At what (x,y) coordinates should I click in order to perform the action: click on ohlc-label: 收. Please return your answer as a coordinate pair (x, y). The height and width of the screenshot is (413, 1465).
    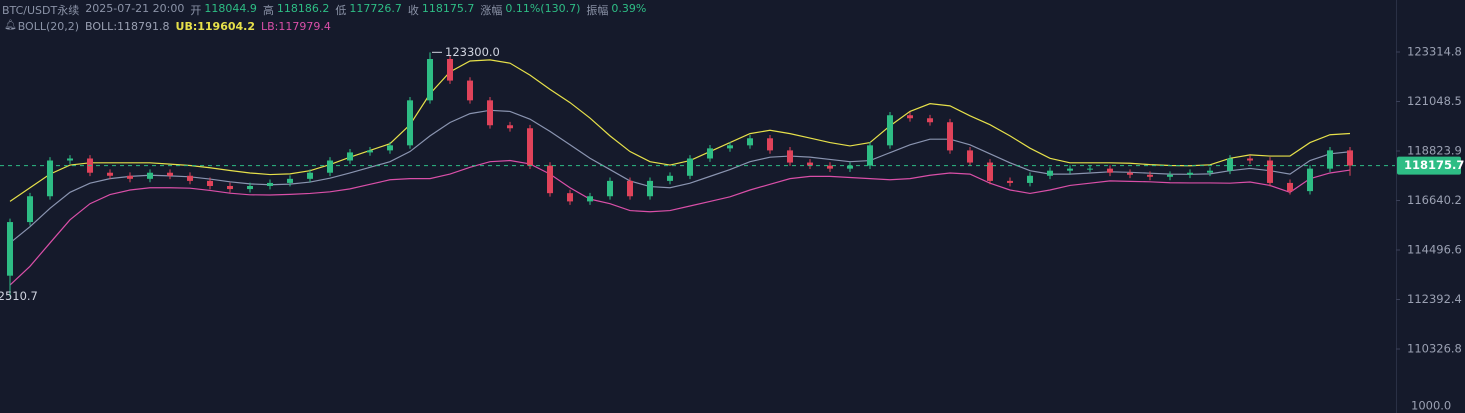
    Looking at the image, I should click on (413, 10).